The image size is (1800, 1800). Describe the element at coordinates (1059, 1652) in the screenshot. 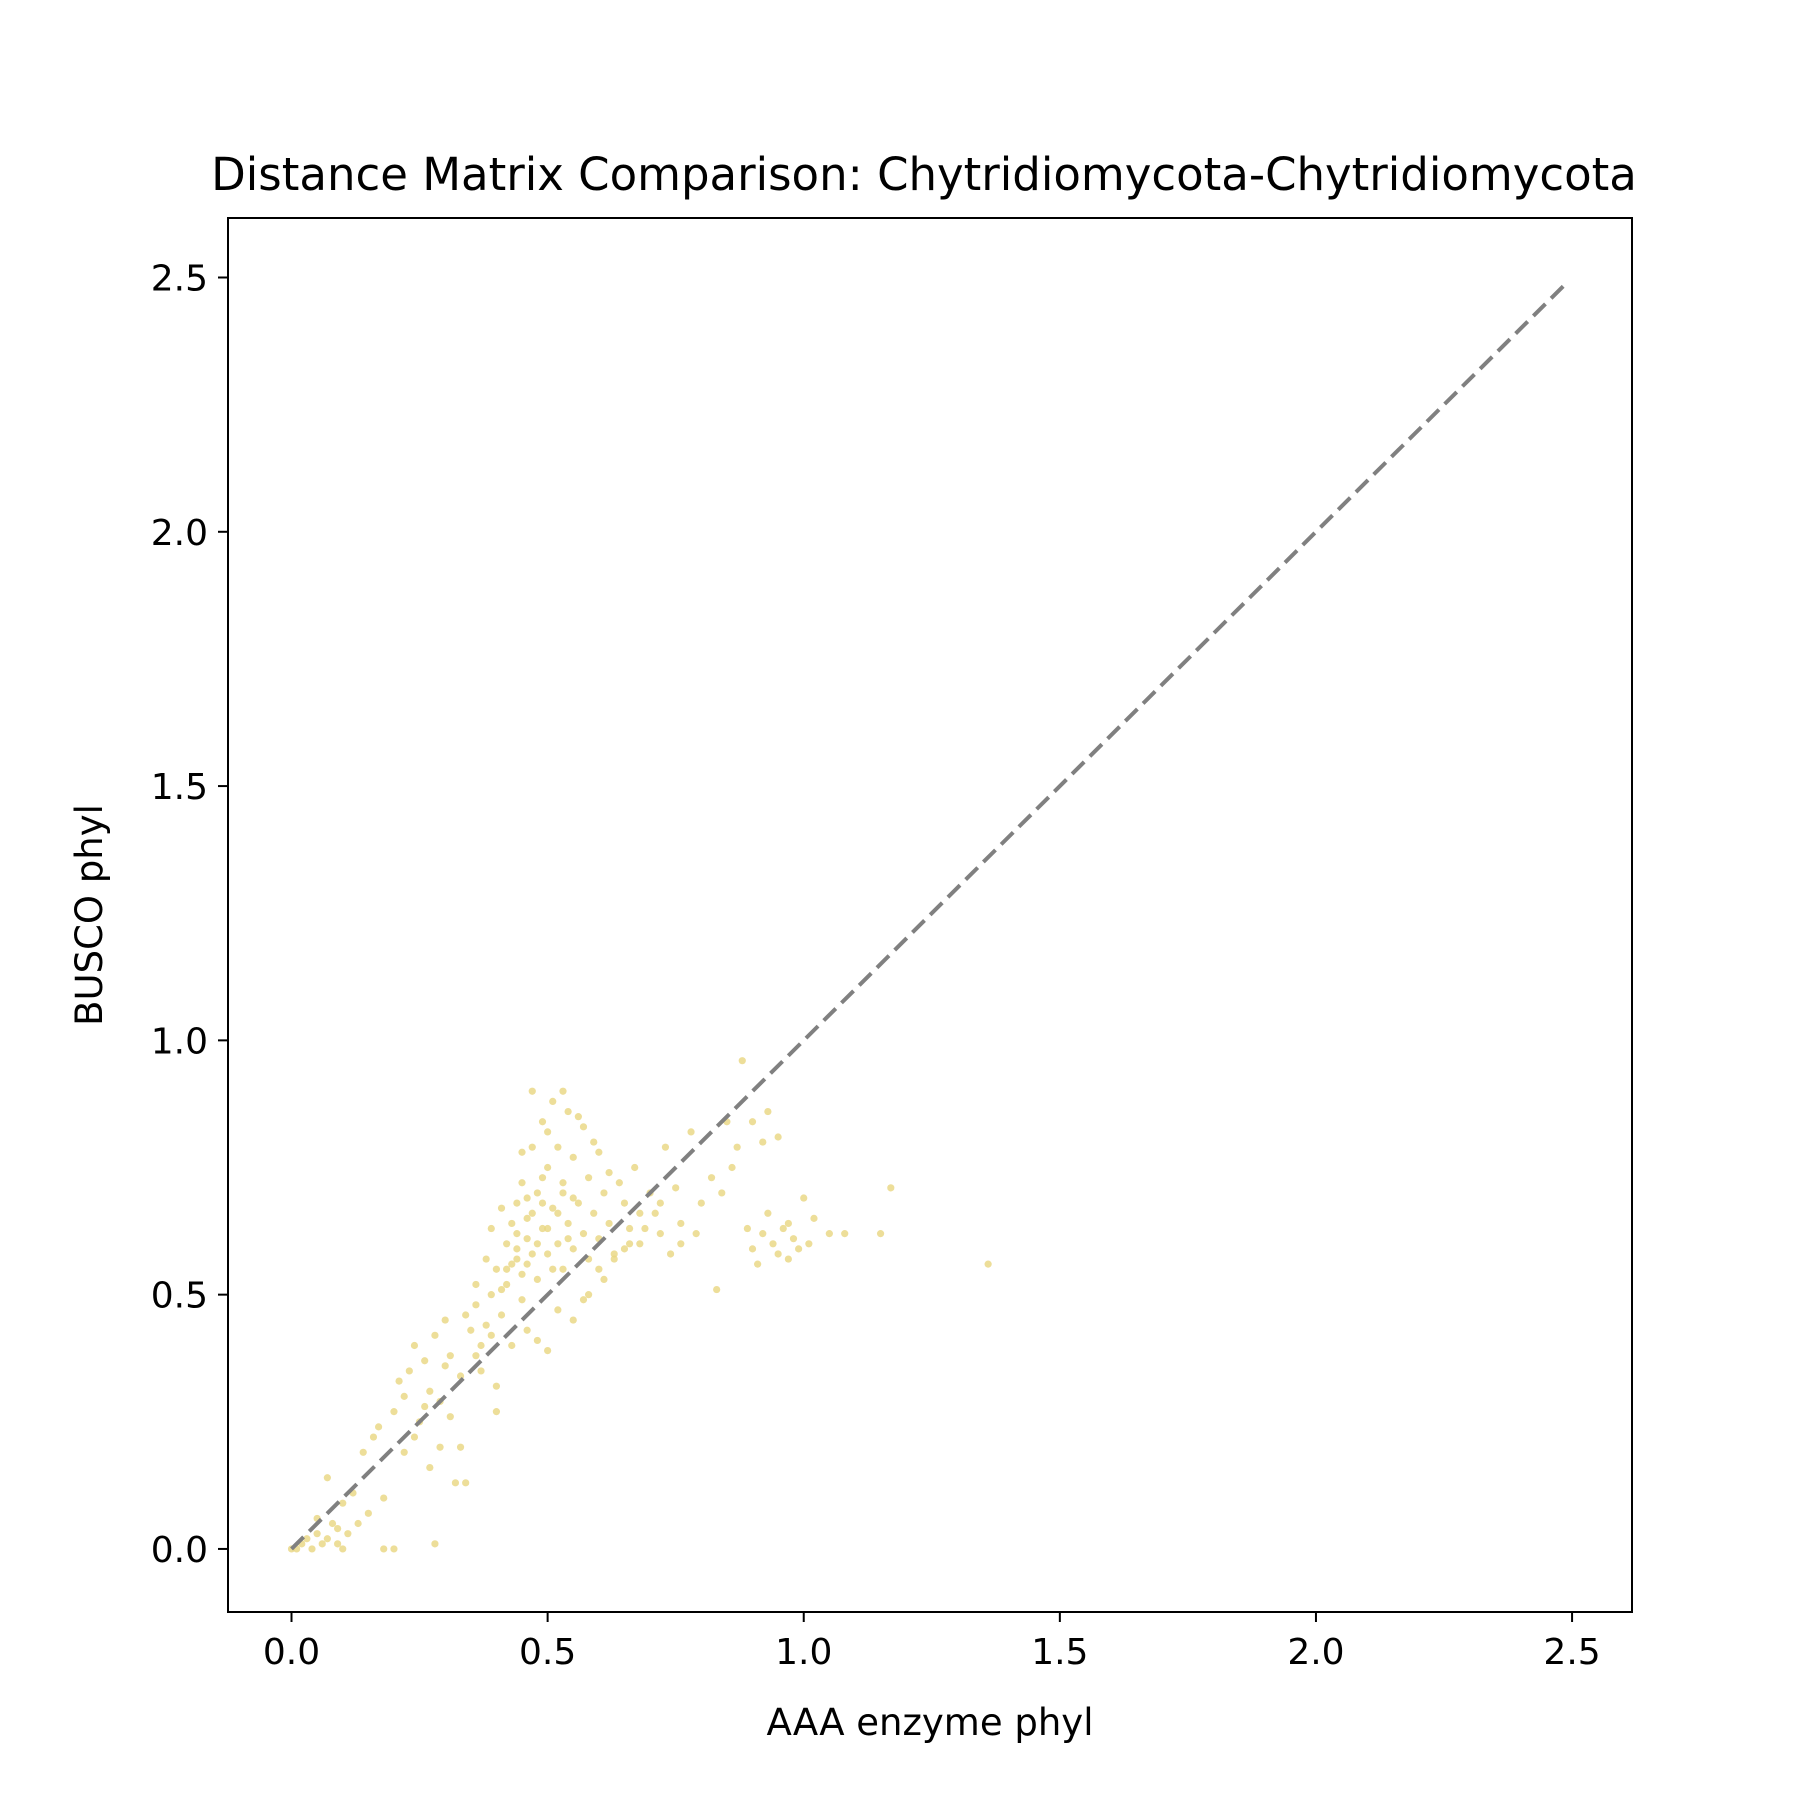

I see `x-tick-label: 1.5` at that location.